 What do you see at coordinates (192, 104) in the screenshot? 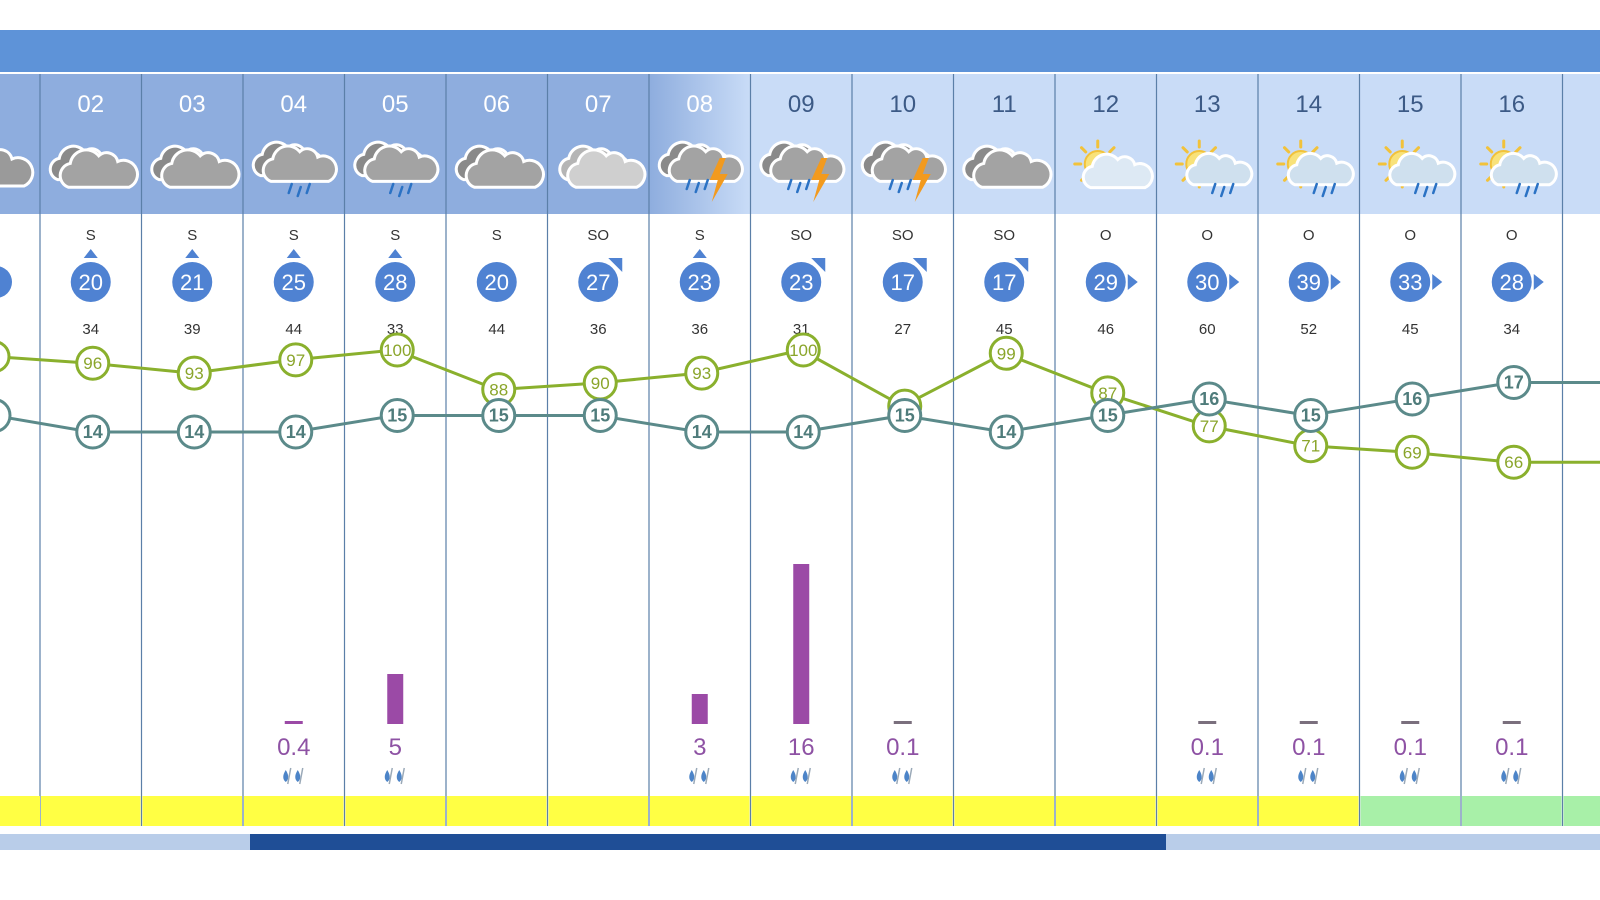
I see `day-label-03: 03` at bounding box center [192, 104].